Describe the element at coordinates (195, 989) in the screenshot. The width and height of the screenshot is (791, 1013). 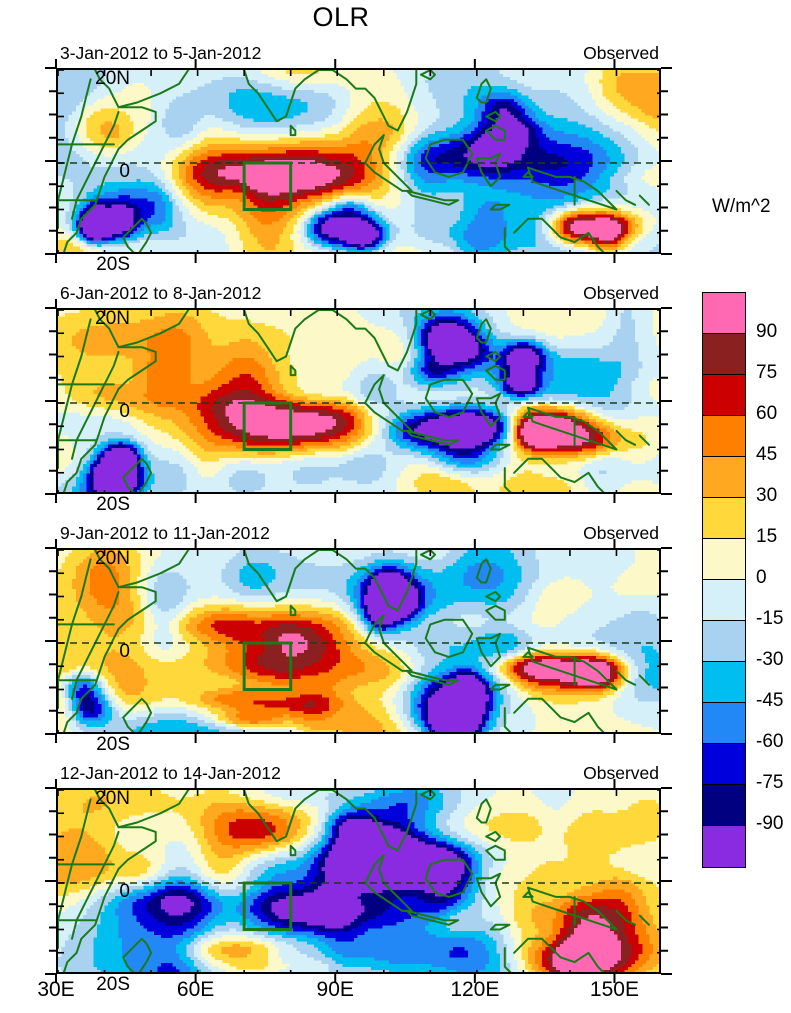
I see `x-tick-label: 60E` at that location.